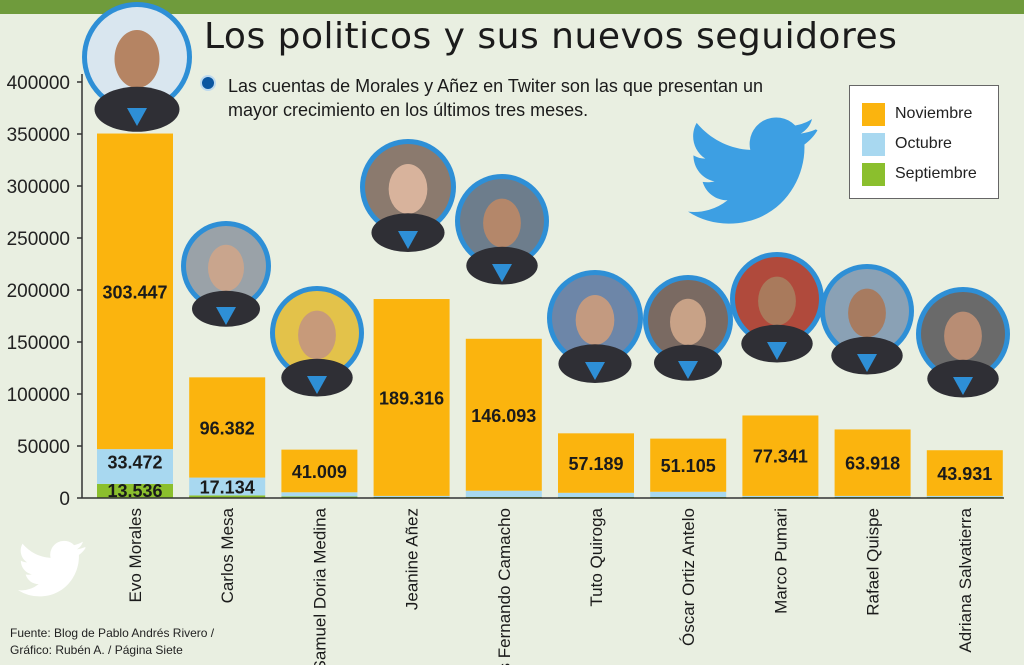  Describe the element at coordinates (512, 7) in the screenshot. I see `top-accent-bar` at that location.